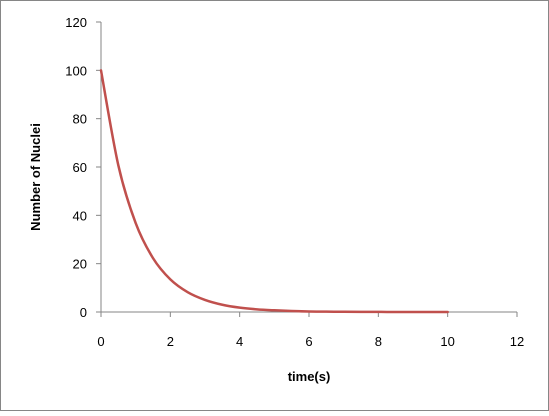 This screenshot has width=549, height=416. Describe the element at coordinates (76, 22) in the screenshot. I see `y-tick-label: 120` at that location.